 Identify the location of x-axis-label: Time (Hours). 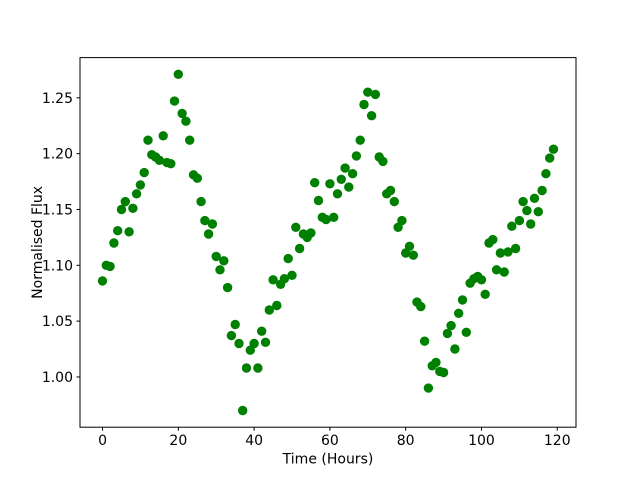
(328, 460).